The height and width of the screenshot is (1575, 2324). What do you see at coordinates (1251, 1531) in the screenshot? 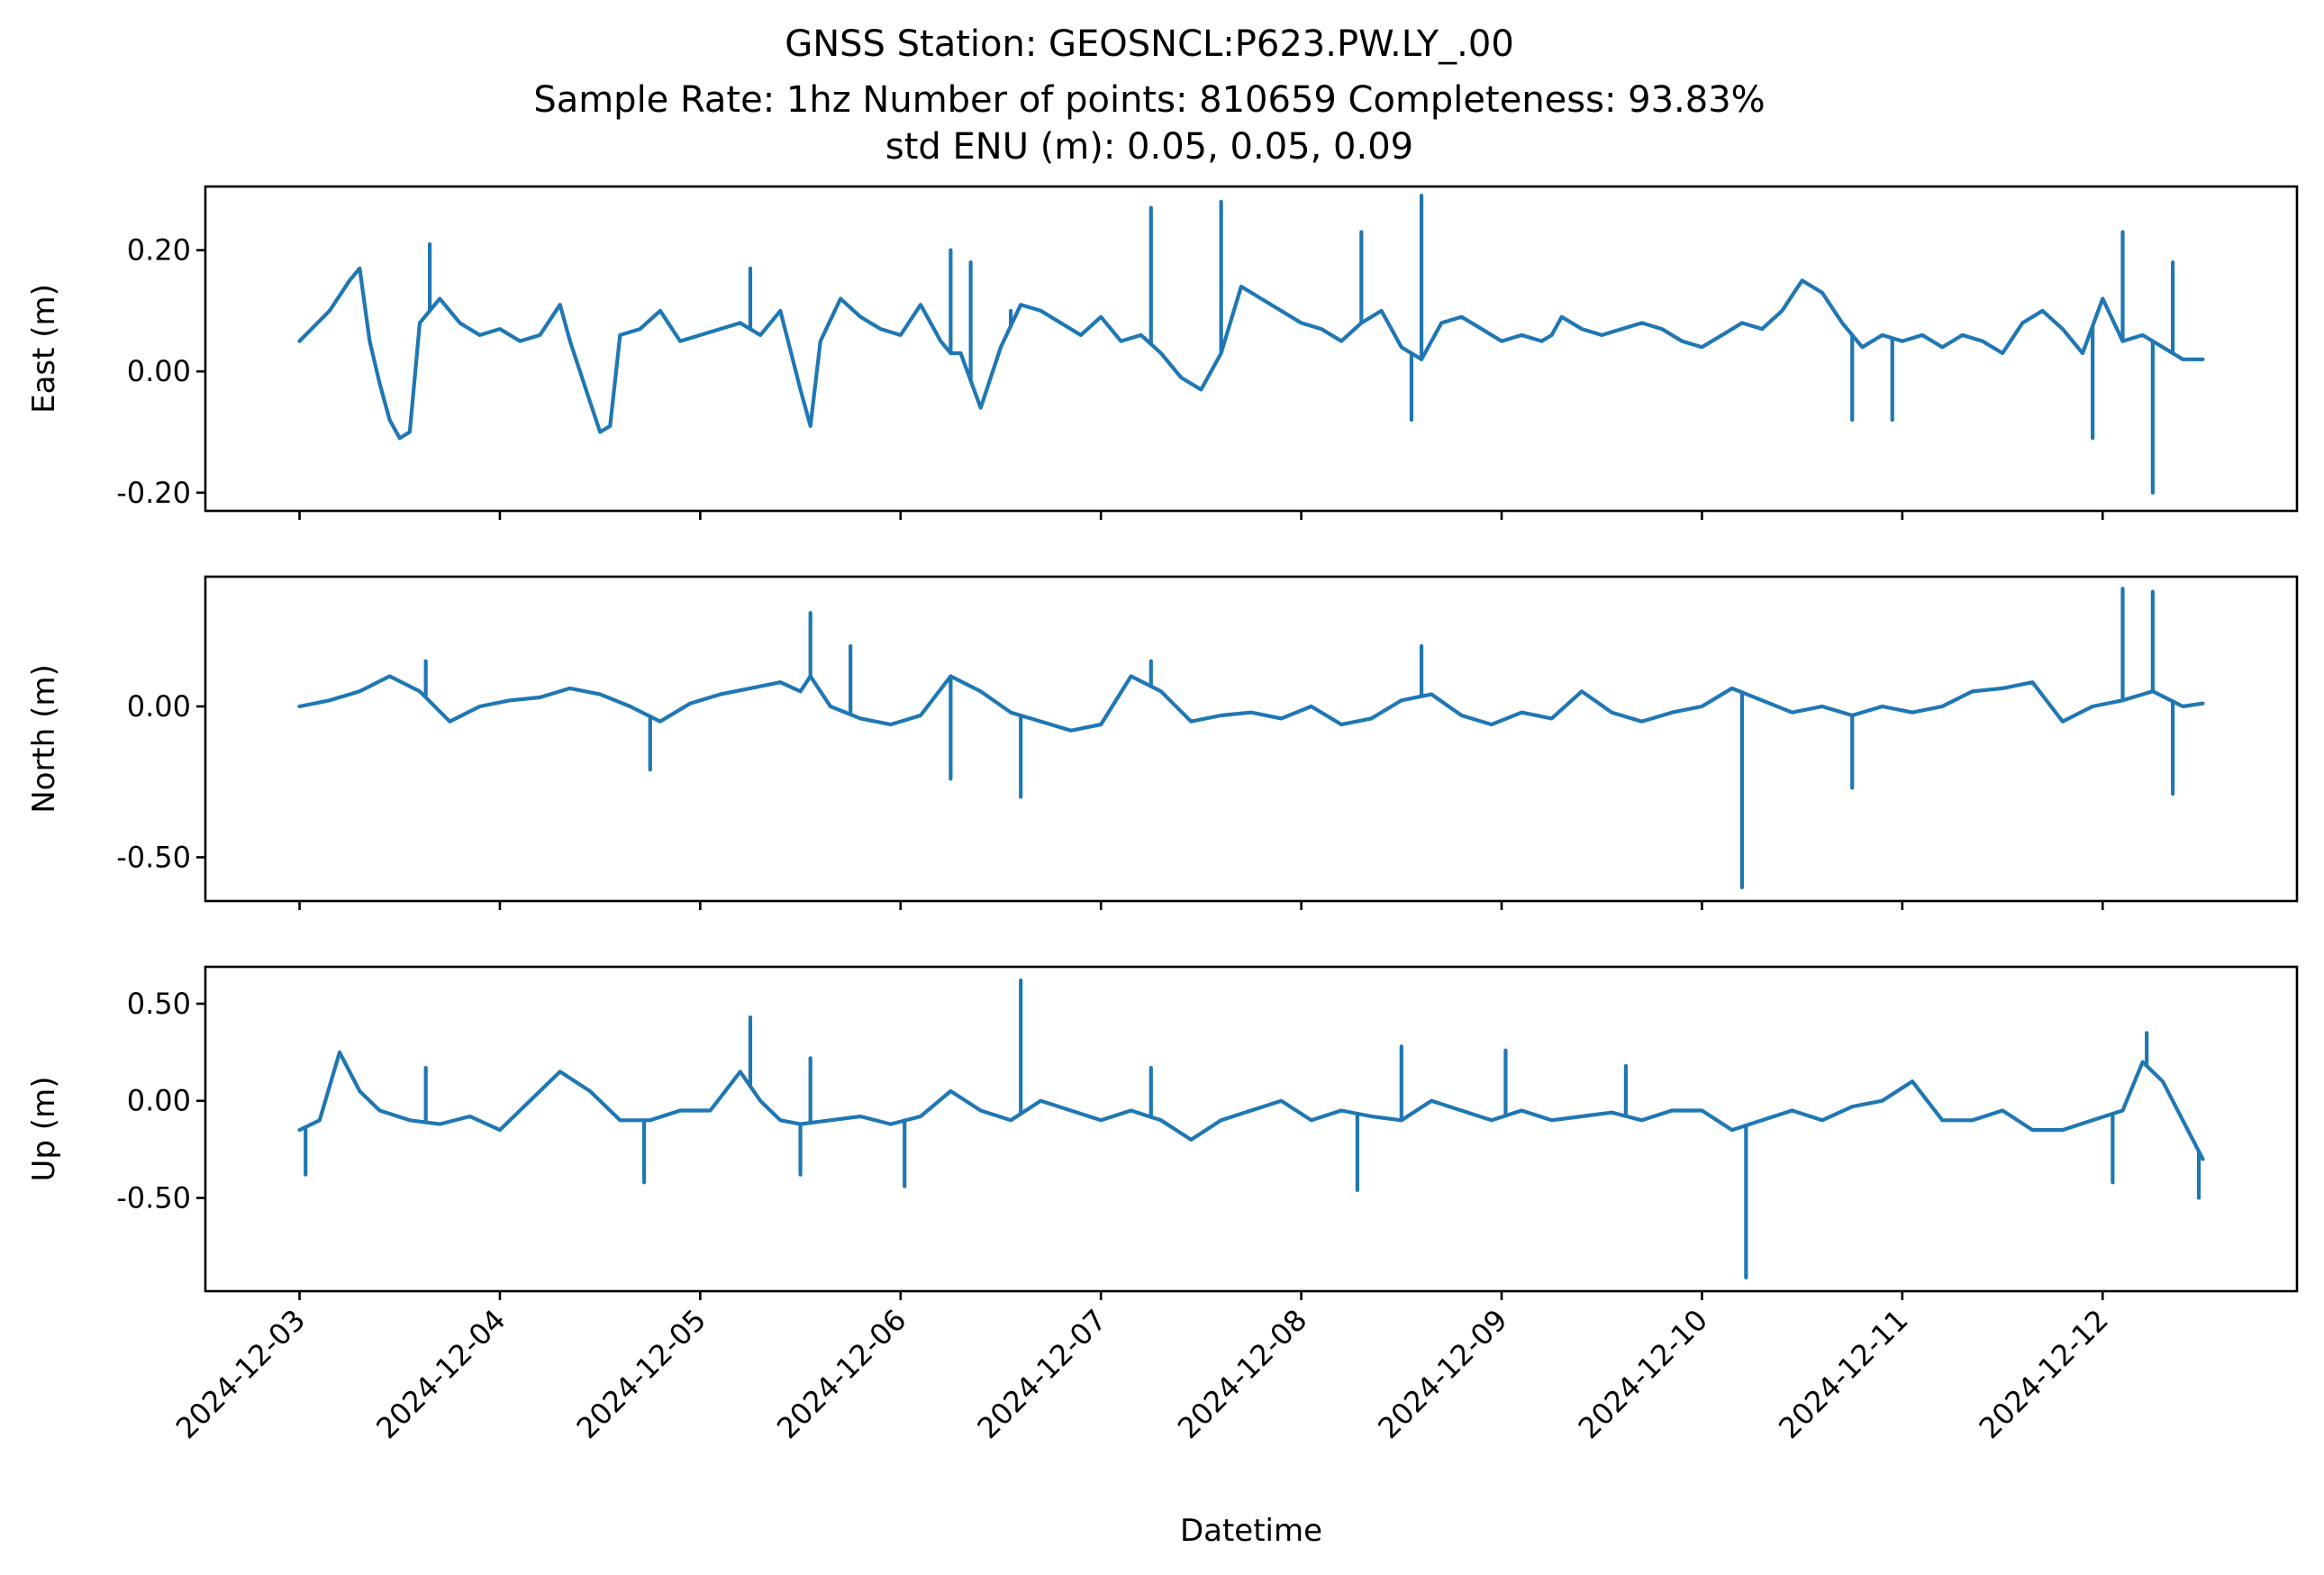
I see `x-axis-label: Datetime` at bounding box center [1251, 1531].